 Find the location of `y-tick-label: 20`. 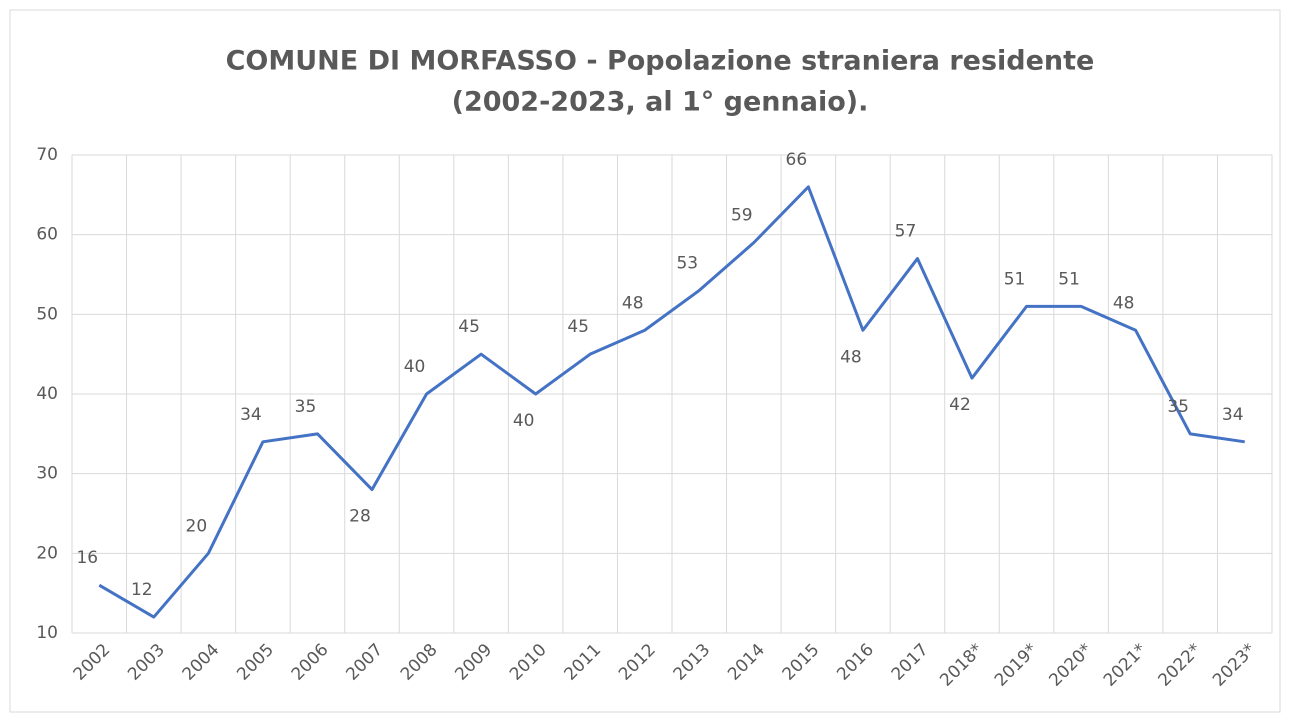

y-tick-label: 20 is located at coordinates (47, 553).